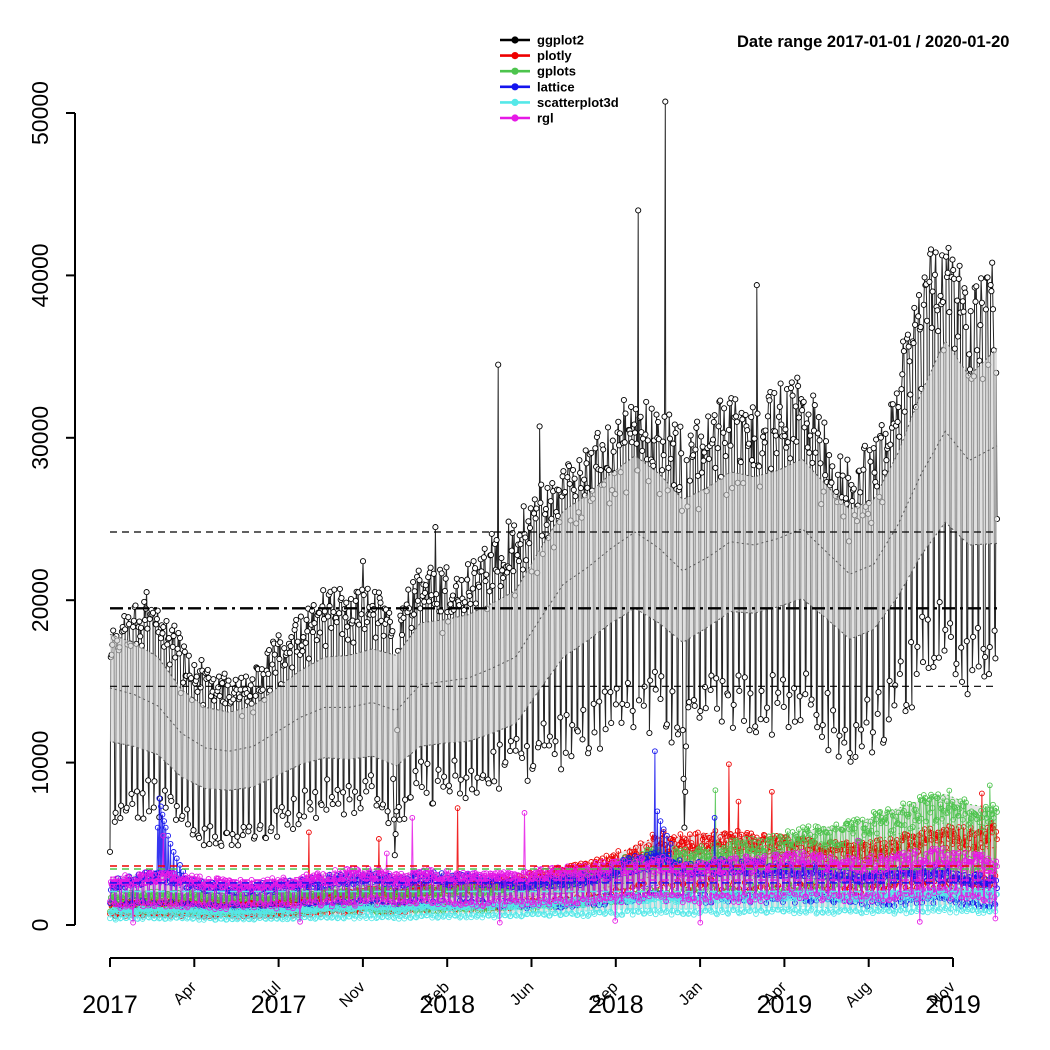  I want to click on y-tick-label: 40000, so click(40, 275).